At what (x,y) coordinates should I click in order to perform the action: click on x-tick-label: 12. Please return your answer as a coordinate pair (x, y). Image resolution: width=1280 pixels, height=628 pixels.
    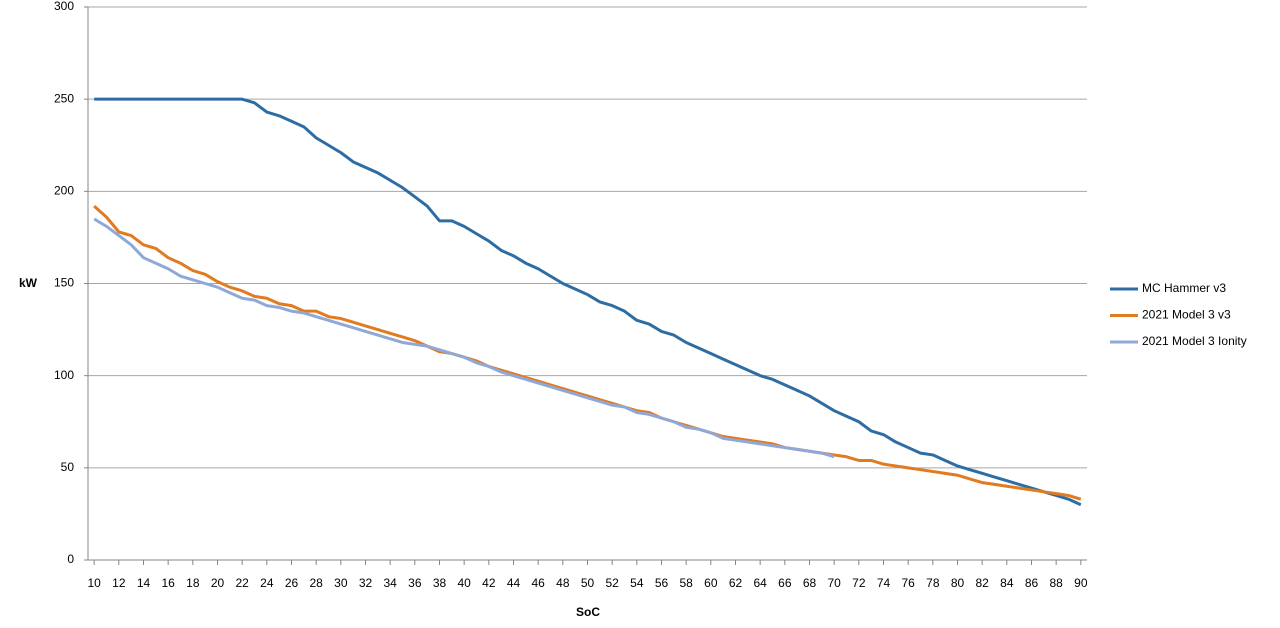
    Looking at the image, I should click on (119, 583).